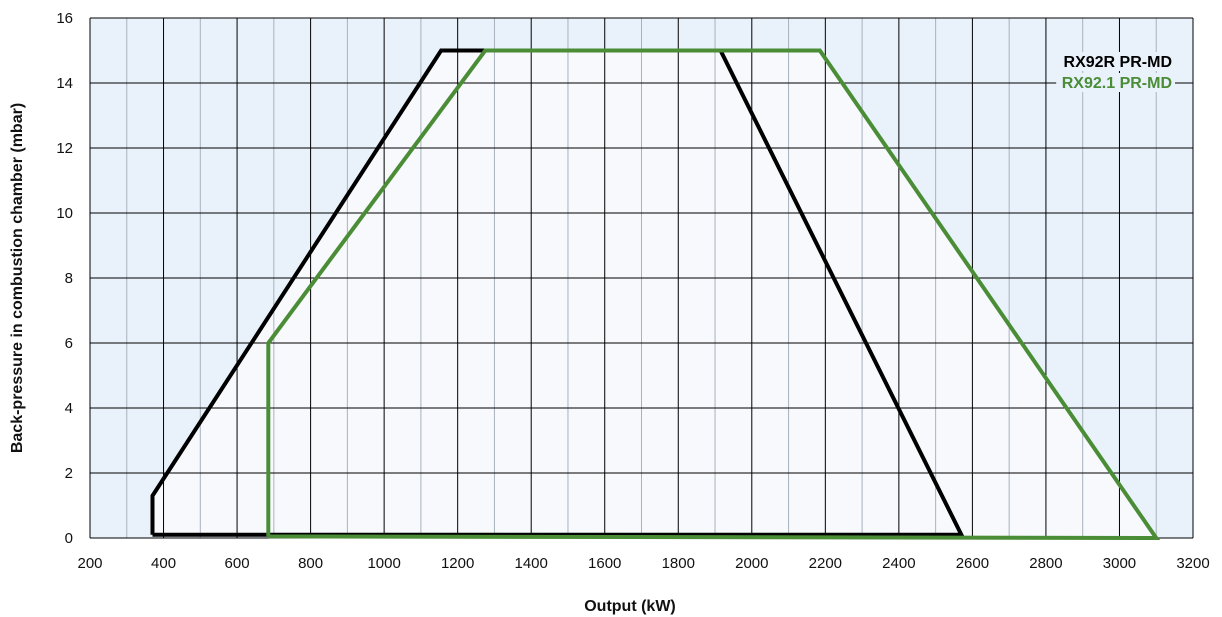 Image resolution: width=1222 pixels, height=617 pixels. I want to click on x-tick-label: 3000, so click(1119, 563).